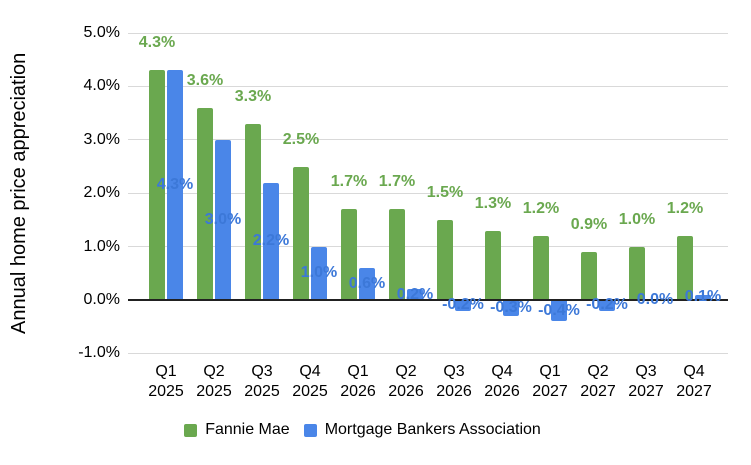 This screenshot has width=751, height=465. I want to click on x-tick-quarter: Q2, so click(598, 371).